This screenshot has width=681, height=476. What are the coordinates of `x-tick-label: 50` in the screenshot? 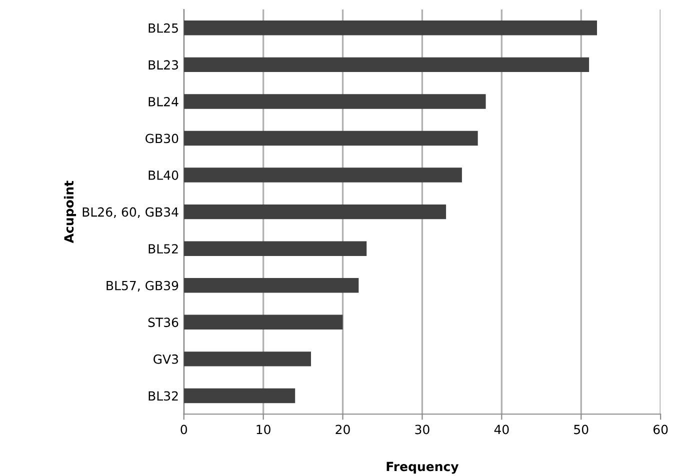 It's located at (581, 429).